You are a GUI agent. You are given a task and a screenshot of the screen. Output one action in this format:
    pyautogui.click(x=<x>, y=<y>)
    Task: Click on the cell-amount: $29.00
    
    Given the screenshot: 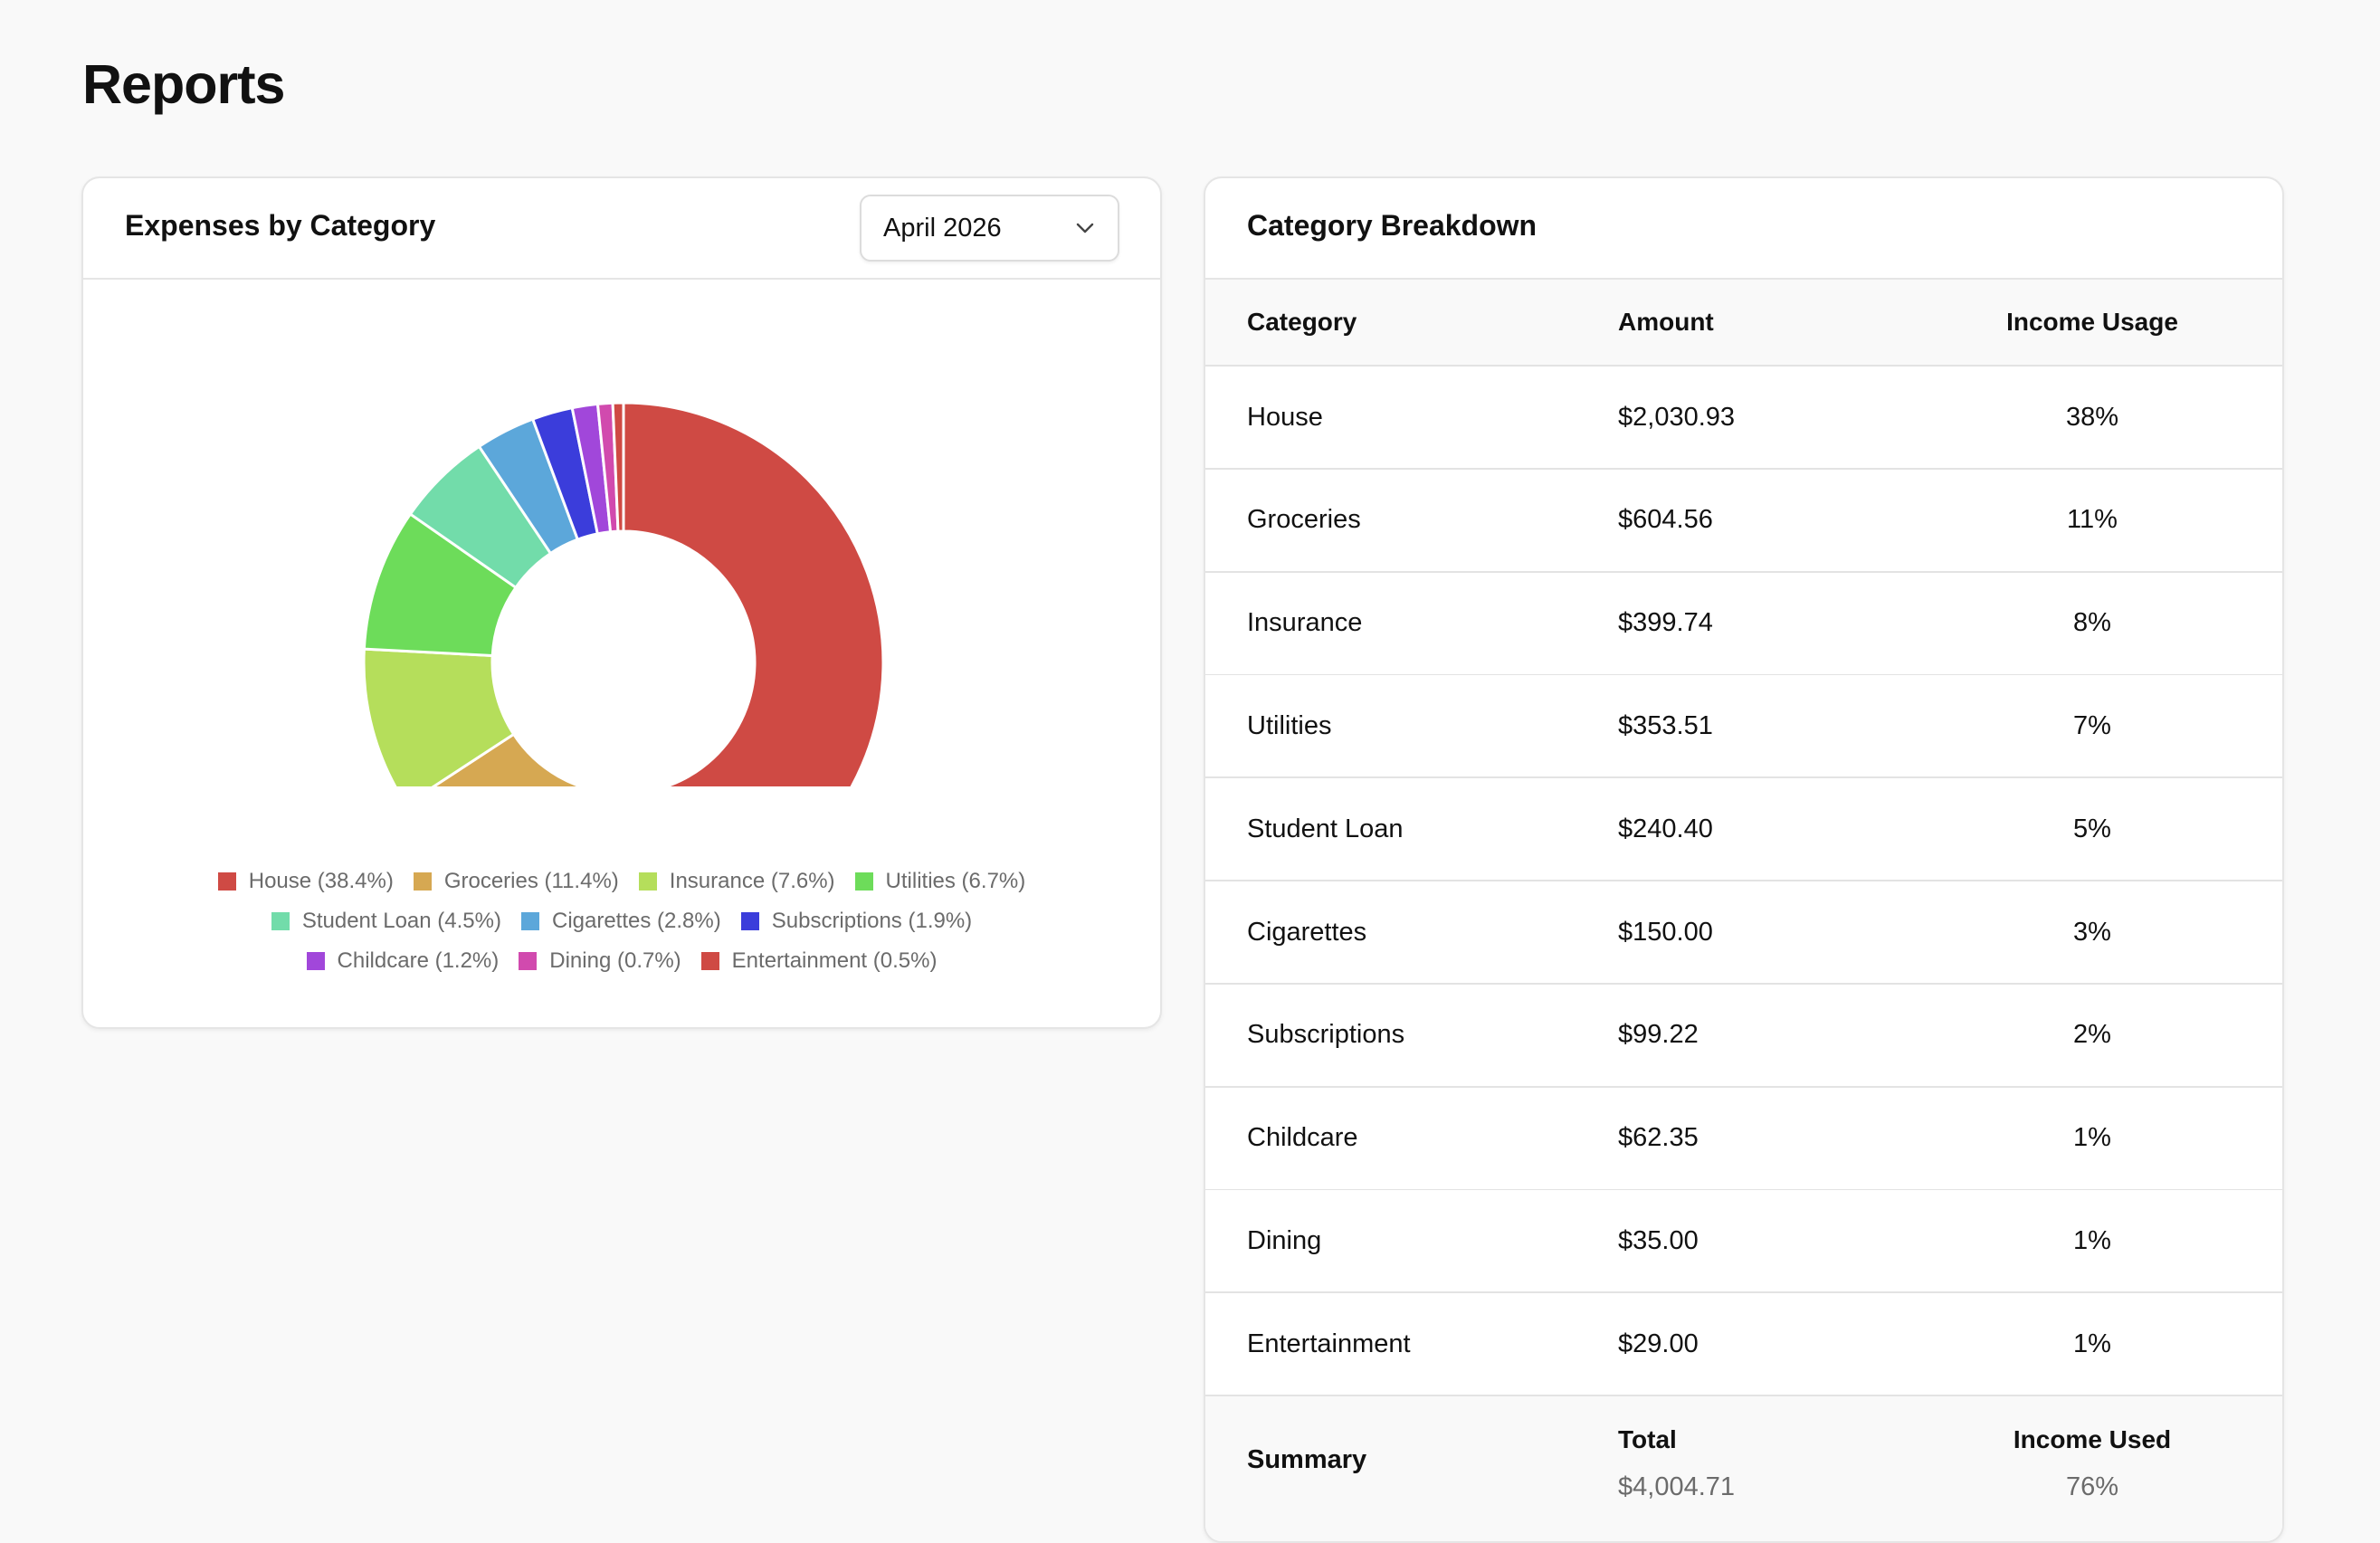 What is the action you would take?
    pyautogui.click(x=1659, y=1344)
    